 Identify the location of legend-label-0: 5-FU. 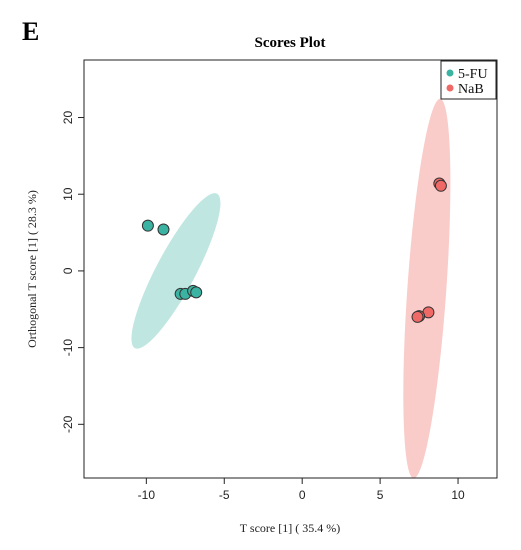
(473, 74).